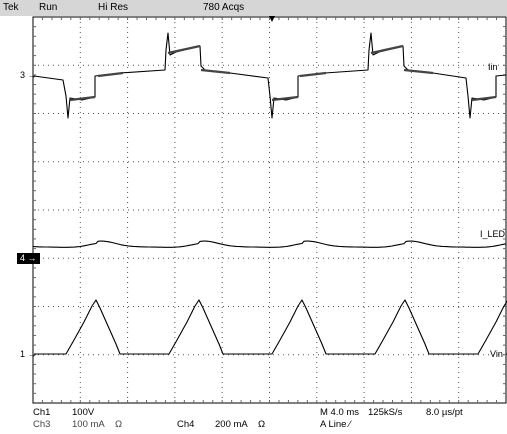 Image resolution: width=507 pixels, height=434 pixels. What do you see at coordinates (28, 258) in the screenshot?
I see `ch4-marker: 4 →` at bounding box center [28, 258].